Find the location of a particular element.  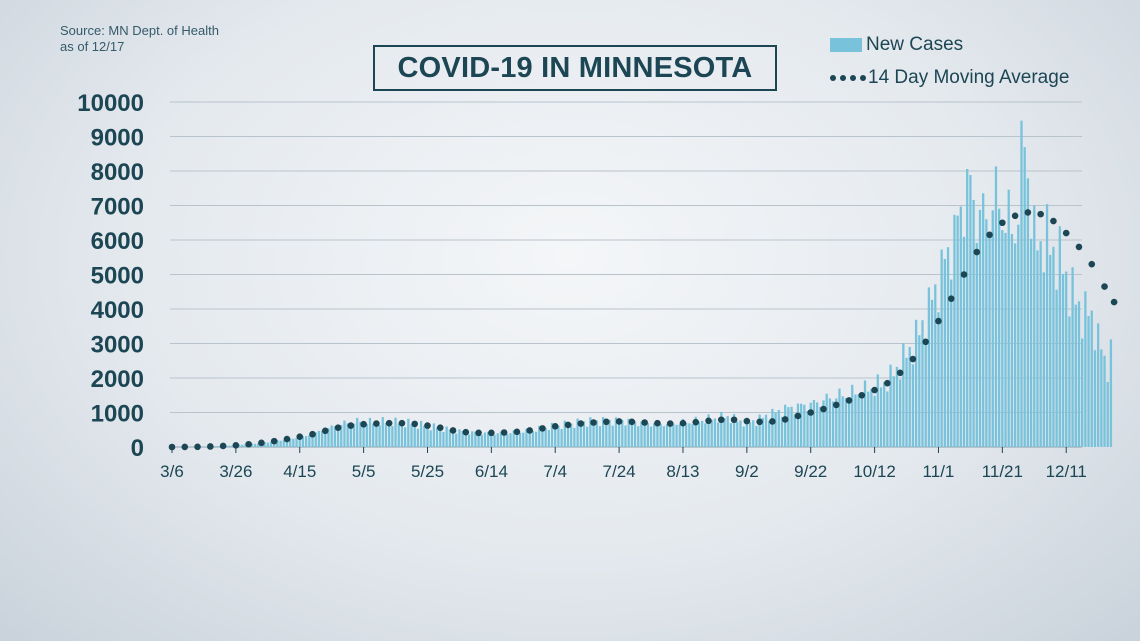

x-tick-label: 3/26 is located at coordinates (235, 471).